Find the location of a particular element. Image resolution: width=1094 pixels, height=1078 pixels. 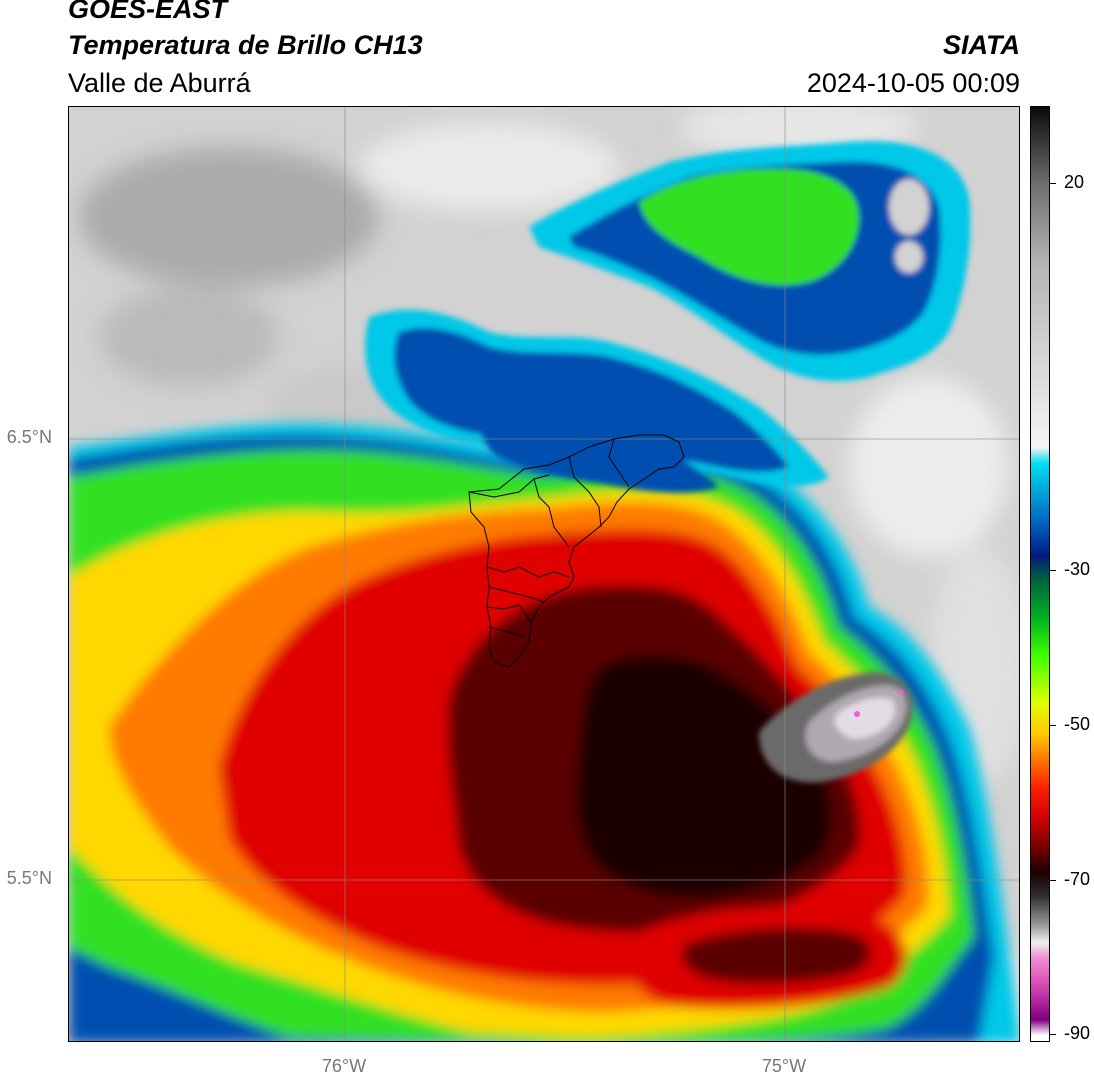

temperature-colorbar is located at coordinates (1040, 574).